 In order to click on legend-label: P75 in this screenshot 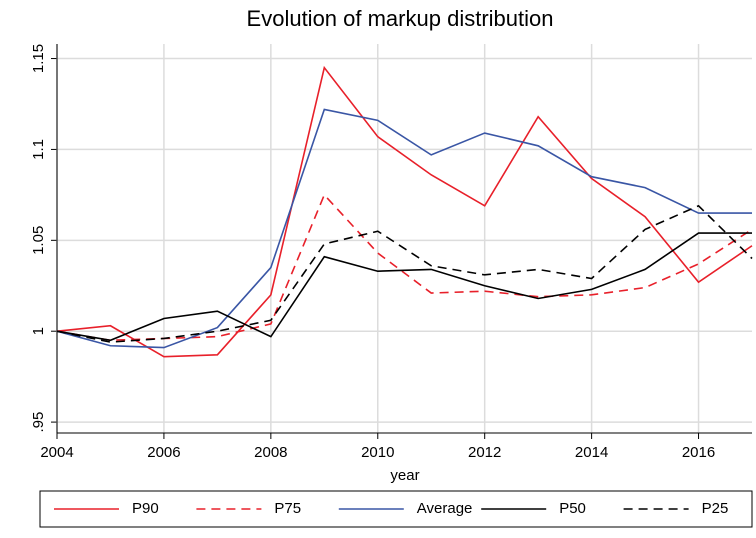, I will do `click(287, 508)`.